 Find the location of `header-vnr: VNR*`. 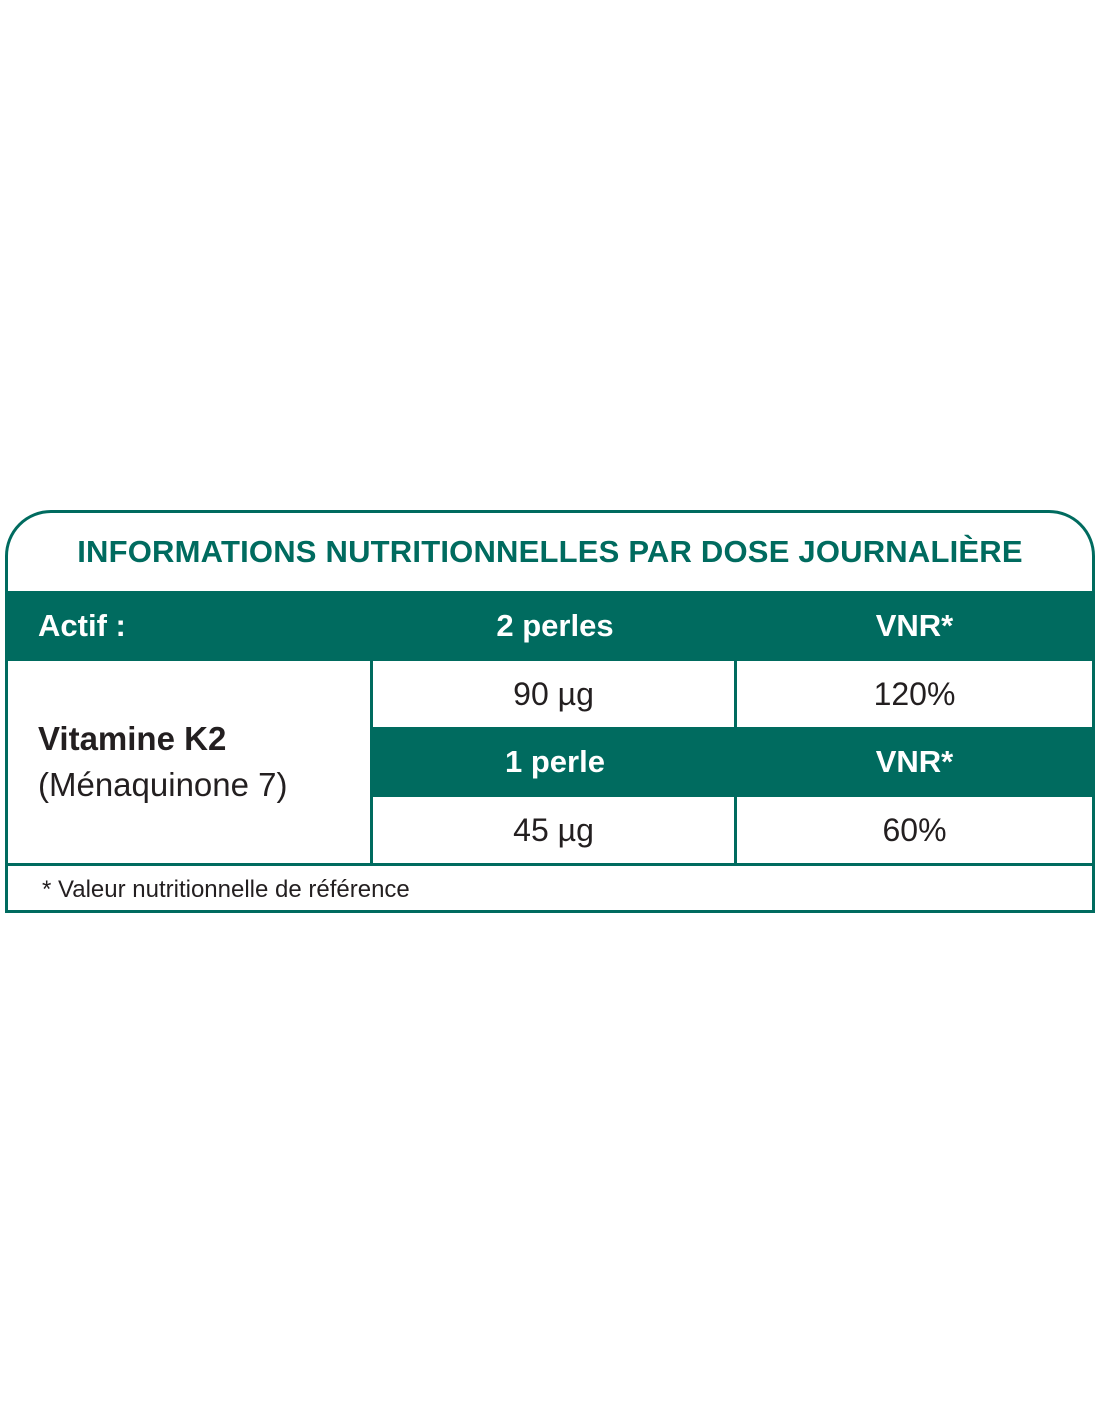

header-vnr: VNR* is located at coordinates (914, 625).